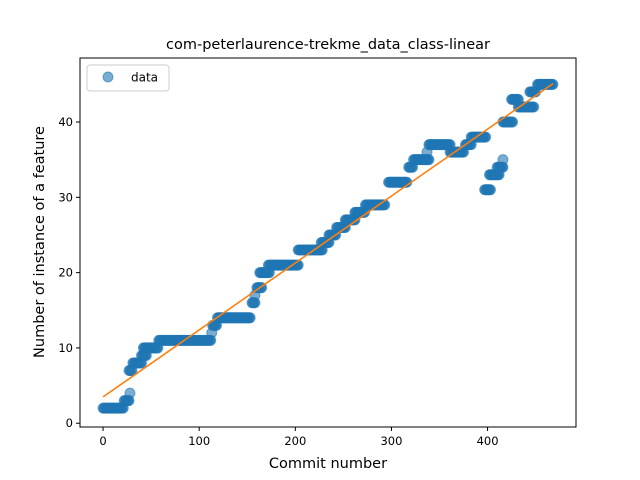 The image size is (640, 480). Describe the element at coordinates (65, 273) in the screenshot. I see `y-tick-label: 20` at that location.